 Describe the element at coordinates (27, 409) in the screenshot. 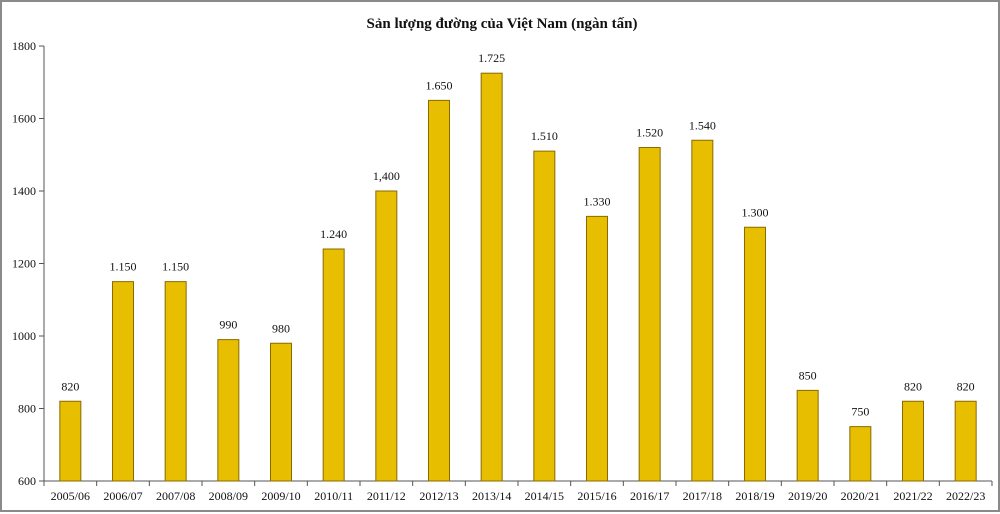

I see `y-tick-label: 800` at that location.